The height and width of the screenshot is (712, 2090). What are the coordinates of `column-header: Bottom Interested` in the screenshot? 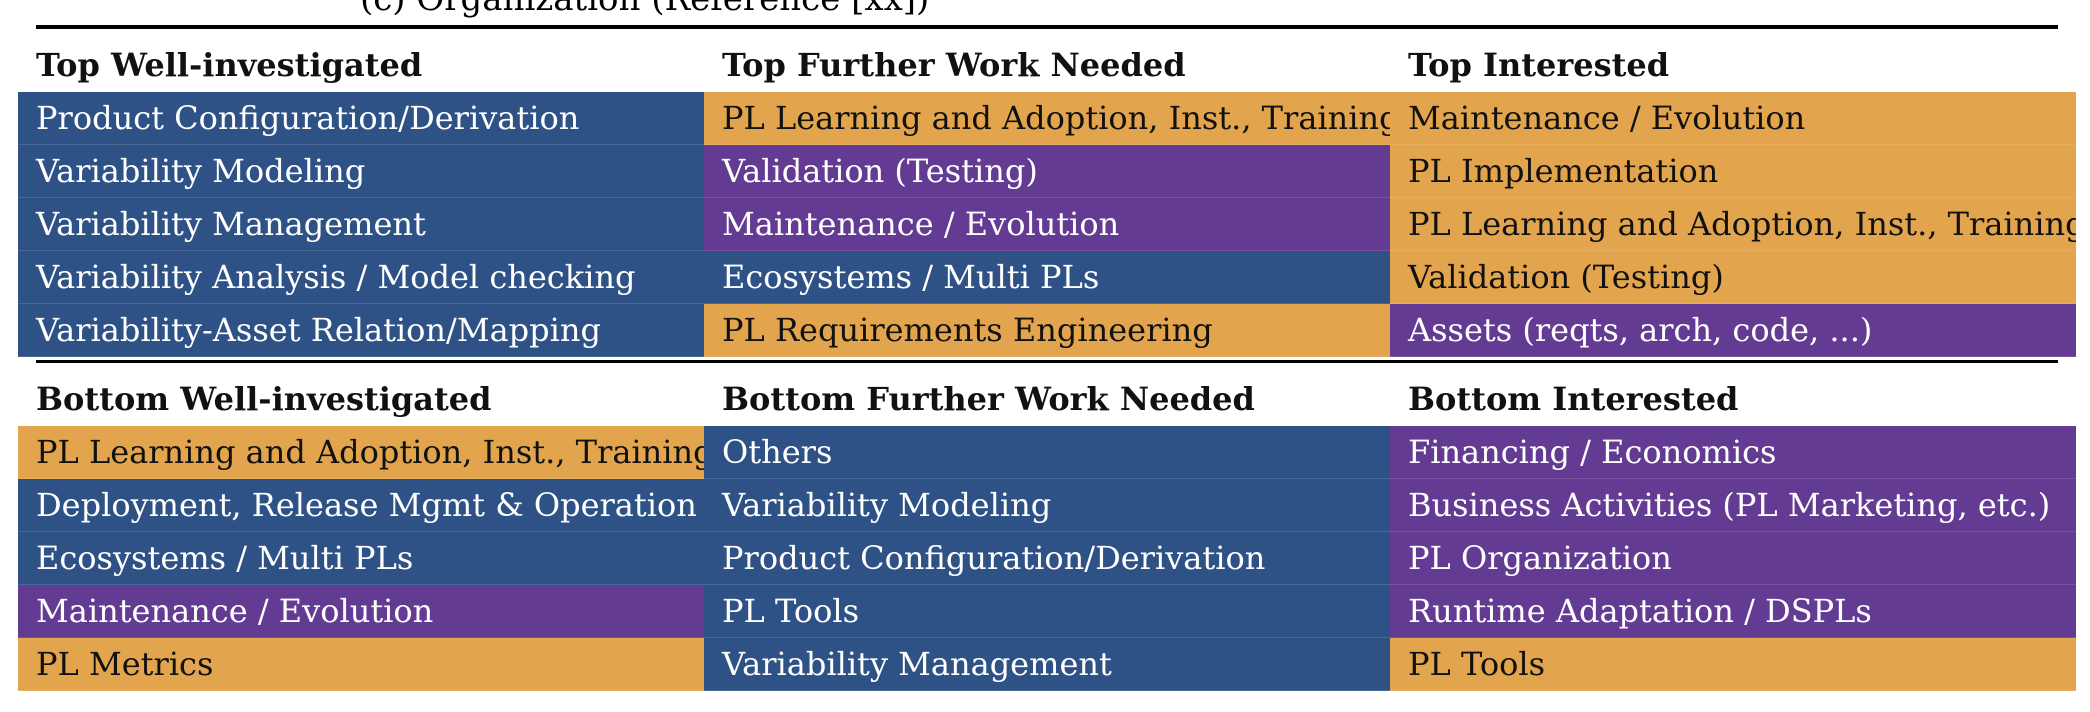 It's located at (1573, 399).